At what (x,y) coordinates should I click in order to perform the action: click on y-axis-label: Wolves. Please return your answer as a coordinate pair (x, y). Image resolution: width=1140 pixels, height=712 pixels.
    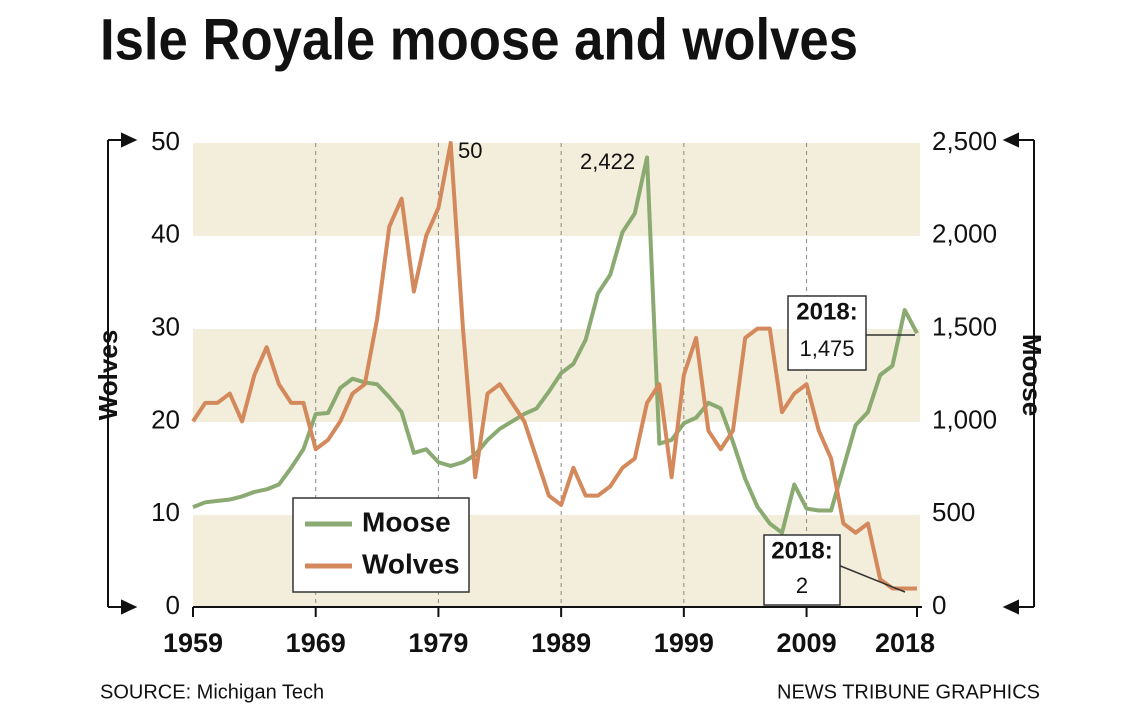
    Looking at the image, I should click on (108, 375).